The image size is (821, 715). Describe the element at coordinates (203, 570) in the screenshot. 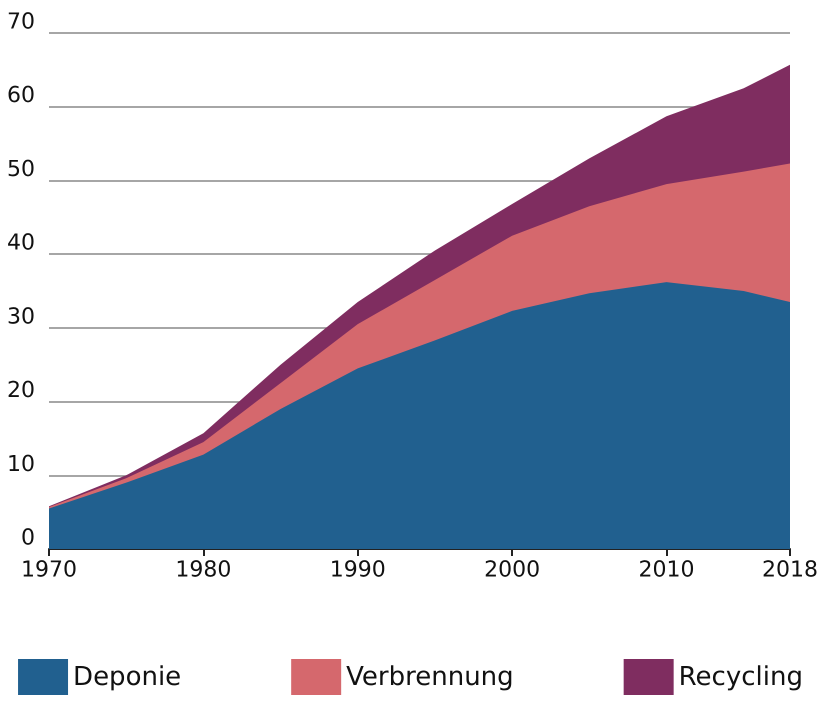

I see `x-tick-label: 1980` at that location.